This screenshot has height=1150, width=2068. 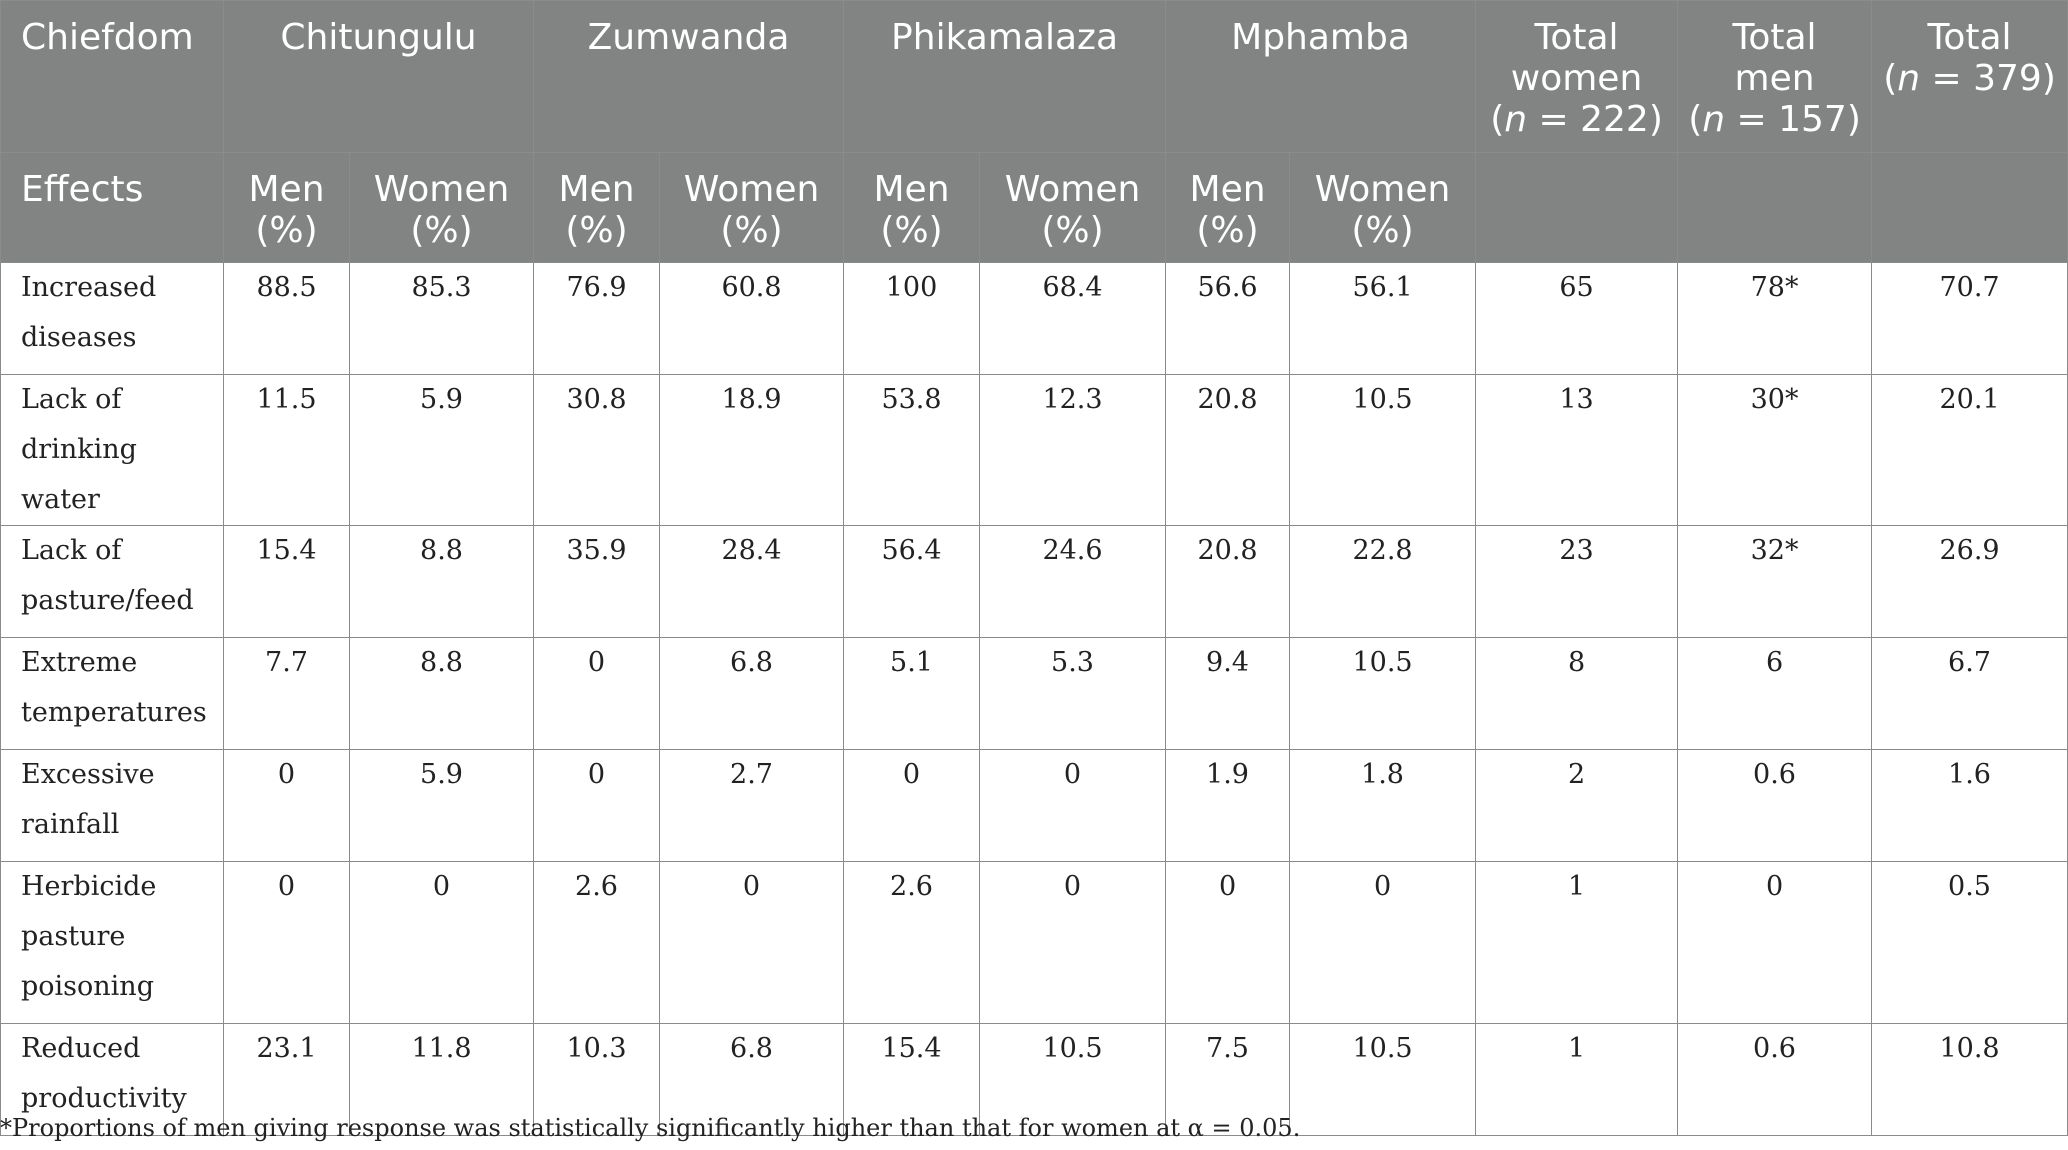 What do you see at coordinates (112, 450) in the screenshot?
I see `effect-label: Lack of drinking water` at bounding box center [112, 450].